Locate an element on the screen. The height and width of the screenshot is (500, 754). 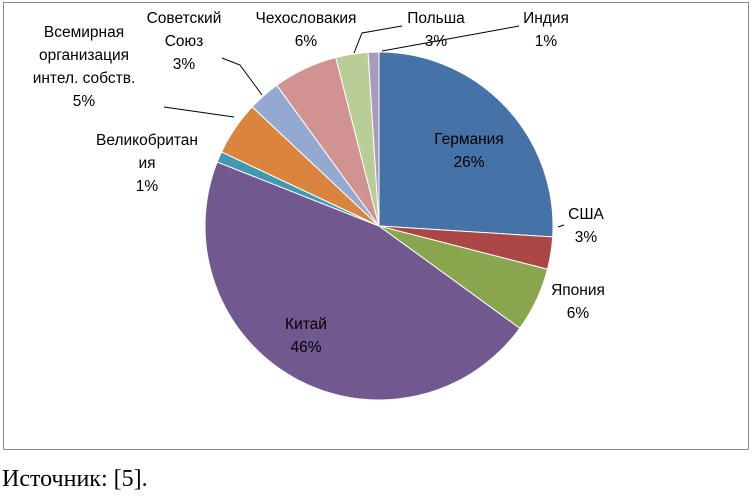
slice-name: Польша is located at coordinates (436, 18).